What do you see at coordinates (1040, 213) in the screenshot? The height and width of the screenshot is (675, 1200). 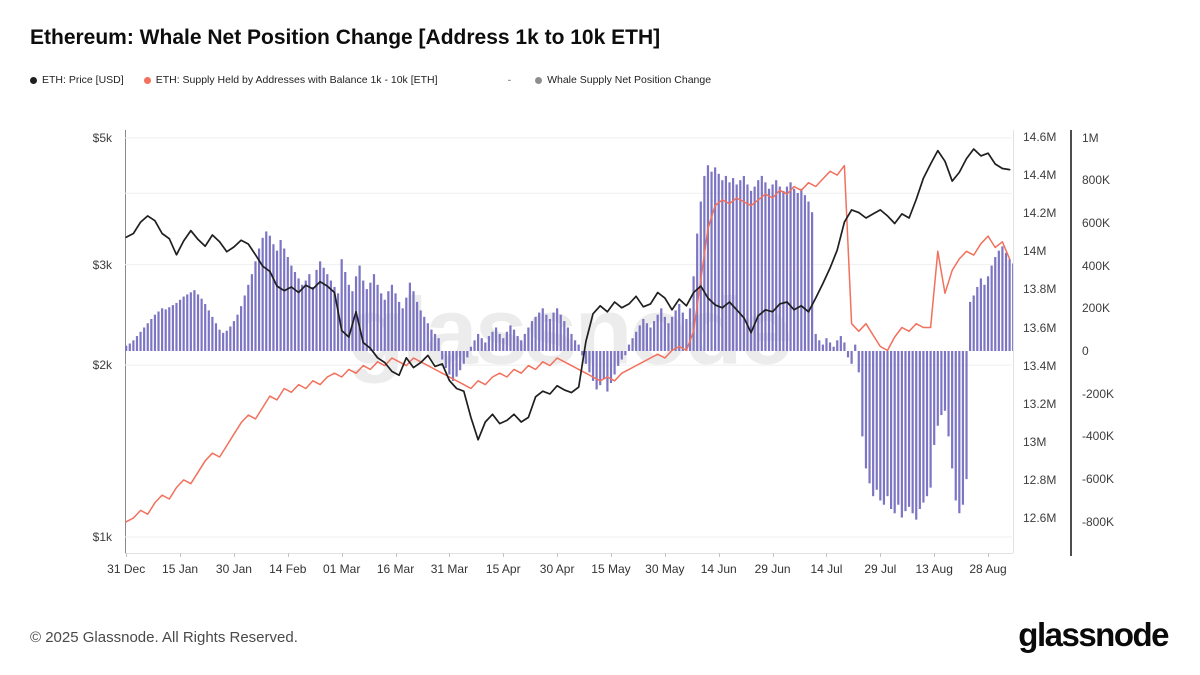 I see `supply-tick-label: 14.2M` at bounding box center [1040, 213].